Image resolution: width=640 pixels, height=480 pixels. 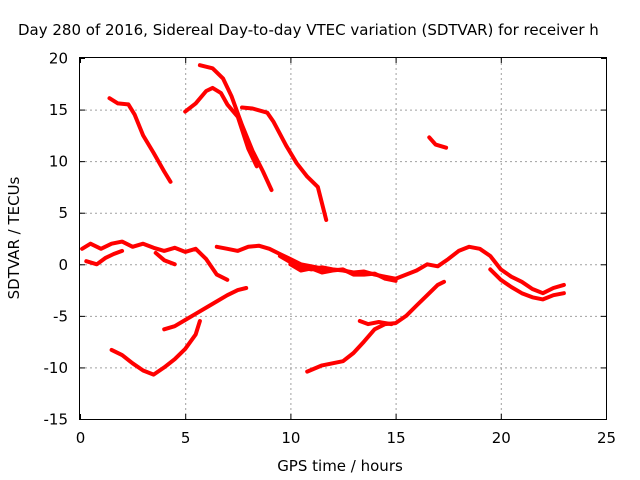 What do you see at coordinates (186, 438) in the screenshot?
I see `x-tick-label: 5` at bounding box center [186, 438].